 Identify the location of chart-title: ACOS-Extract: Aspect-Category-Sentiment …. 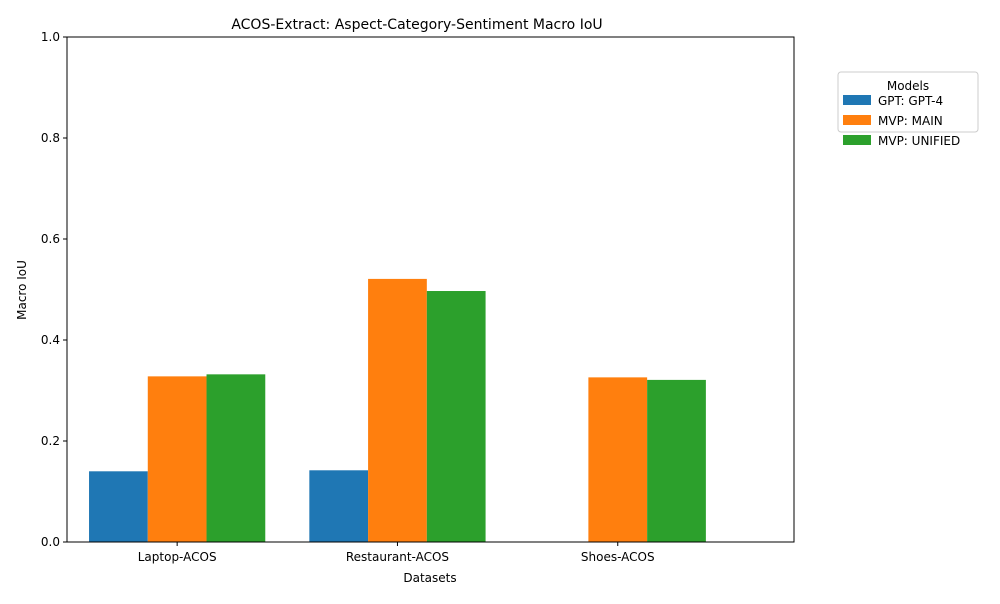
(416, 25).